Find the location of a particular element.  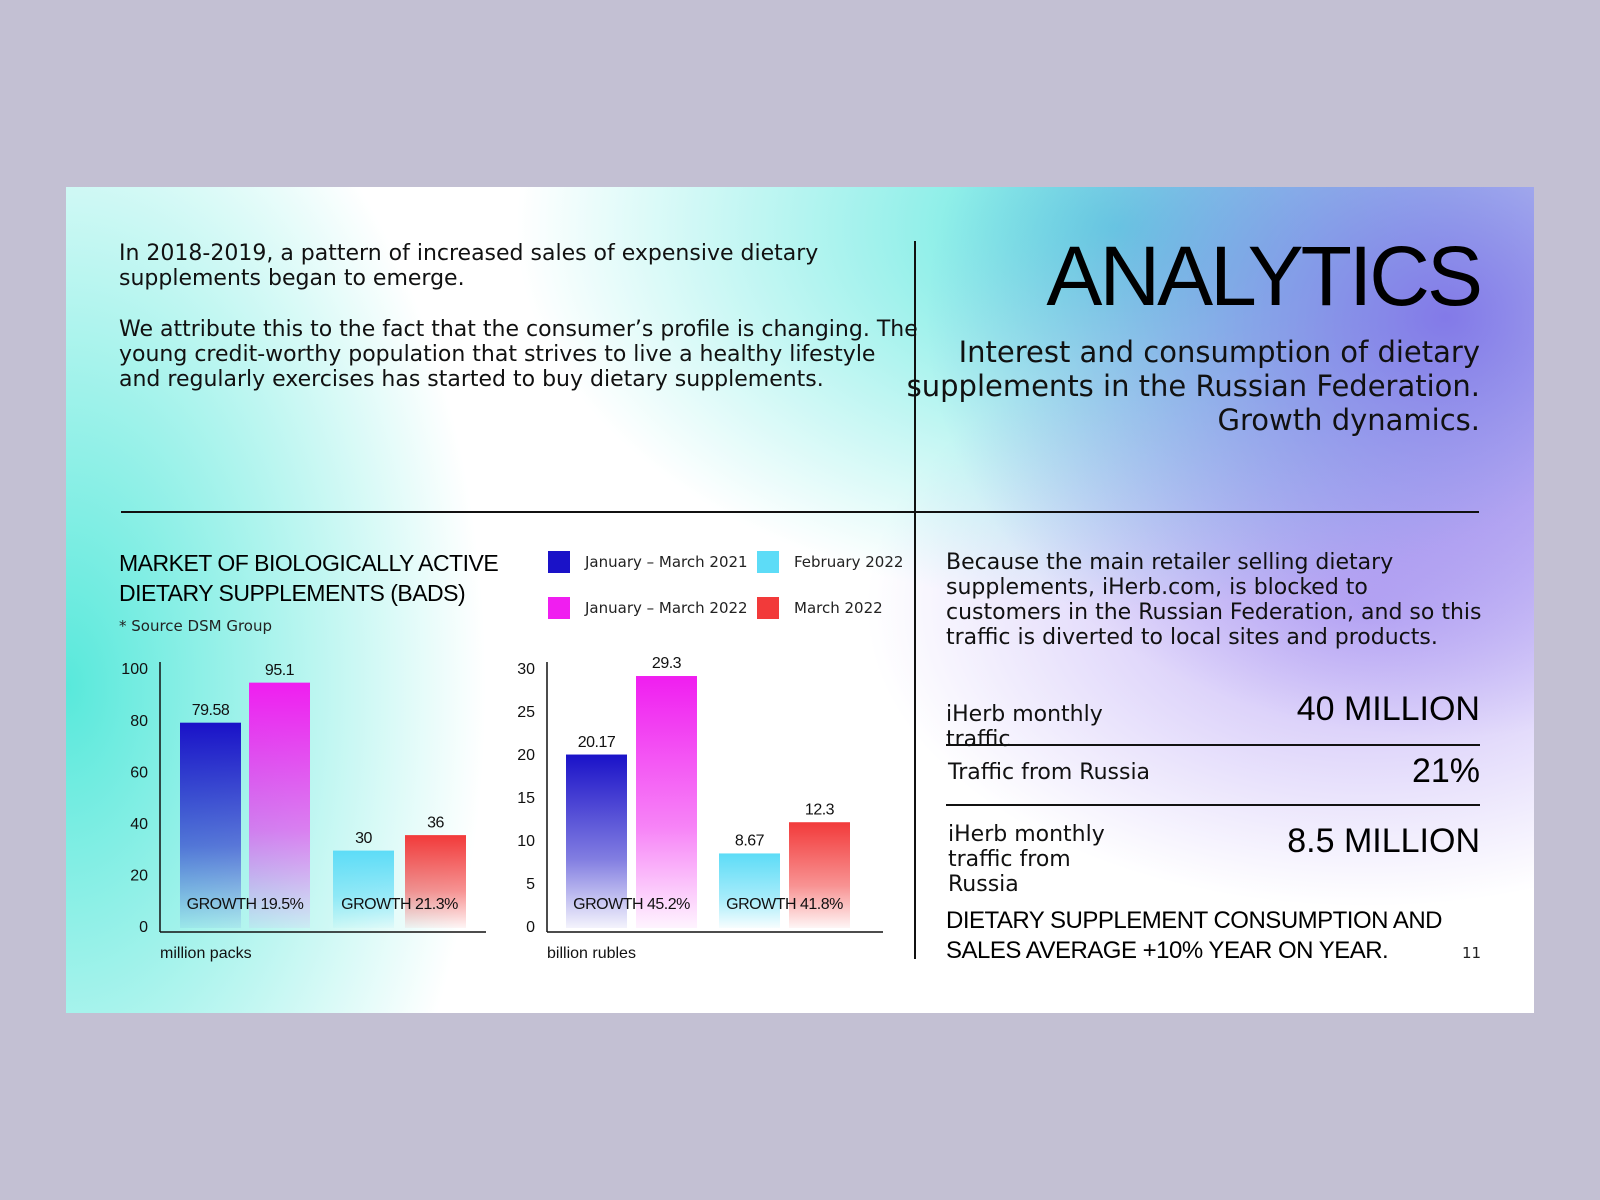

subtitle-line: Interest and consumption of dietary is located at coordinates (1219, 352).